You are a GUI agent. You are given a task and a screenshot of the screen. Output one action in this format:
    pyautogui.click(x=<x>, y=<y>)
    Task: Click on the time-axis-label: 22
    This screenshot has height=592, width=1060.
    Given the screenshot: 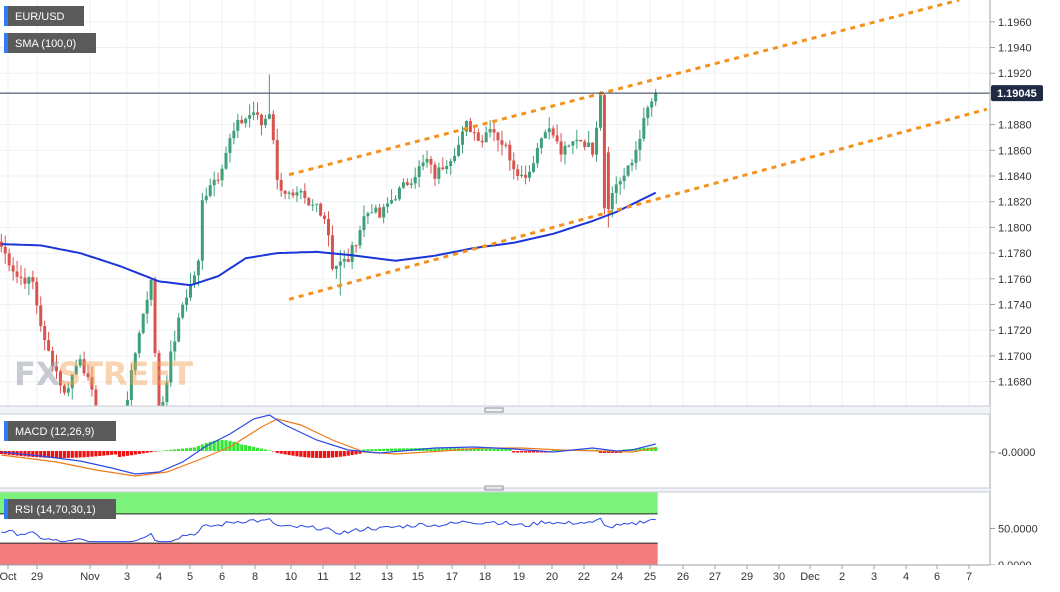 What is the action you would take?
    pyautogui.click(x=584, y=577)
    